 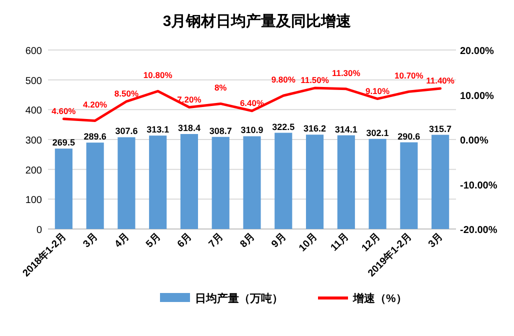 I want to click on data-label: 11.50%, so click(x=315, y=80).